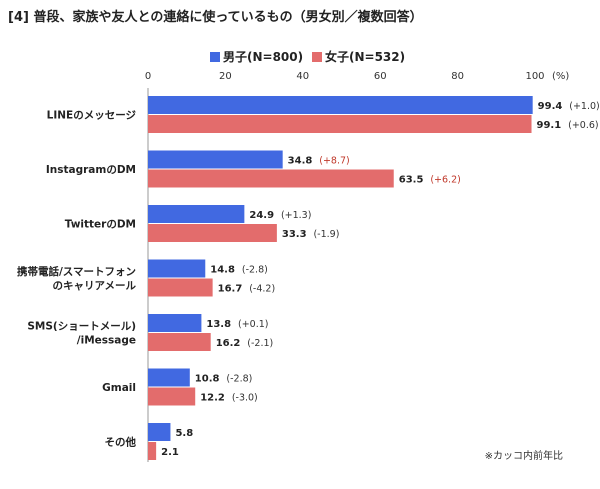 This screenshot has width=600, height=489. I want to click on change-label-female: (-3.0), so click(245, 398).